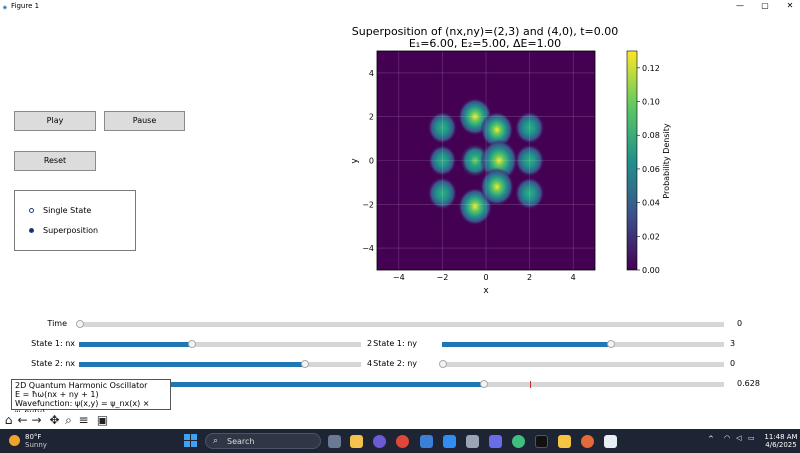  What do you see at coordinates (395, 363) in the screenshot?
I see `state2-ny-label: State 2: ny` at bounding box center [395, 363].